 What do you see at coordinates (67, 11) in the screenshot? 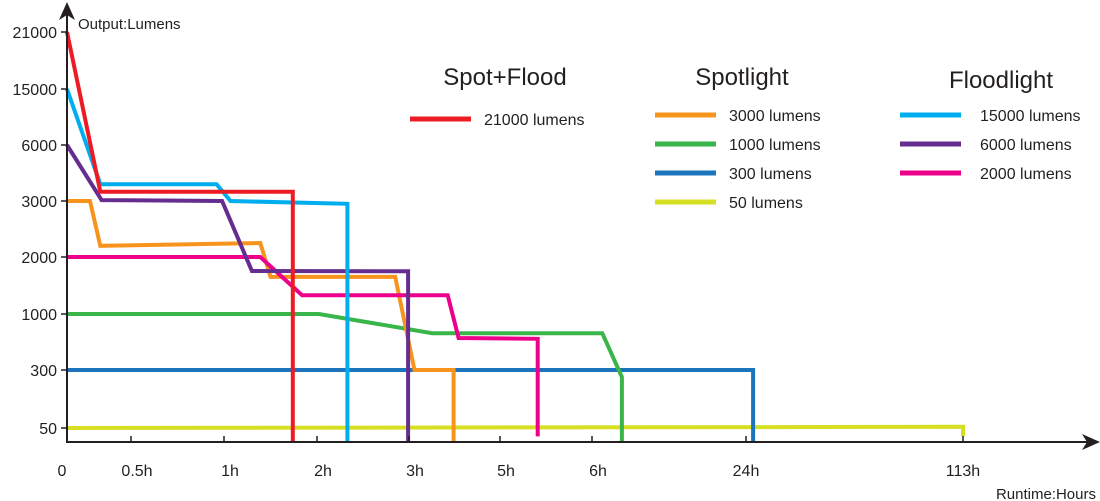
I see `y-axis-arrow-icon` at bounding box center [67, 11].